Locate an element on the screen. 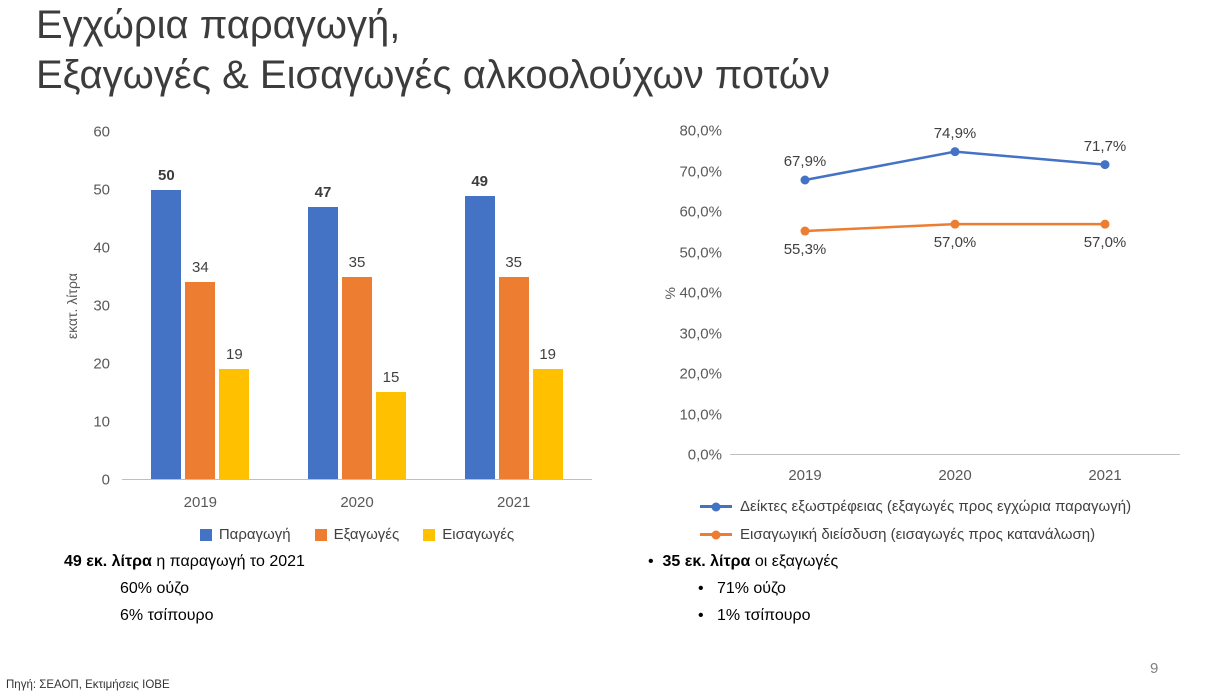 This screenshot has width=1222, height=699. legend-item-Παραγωγή: Παραγωγή is located at coordinates (245, 534).